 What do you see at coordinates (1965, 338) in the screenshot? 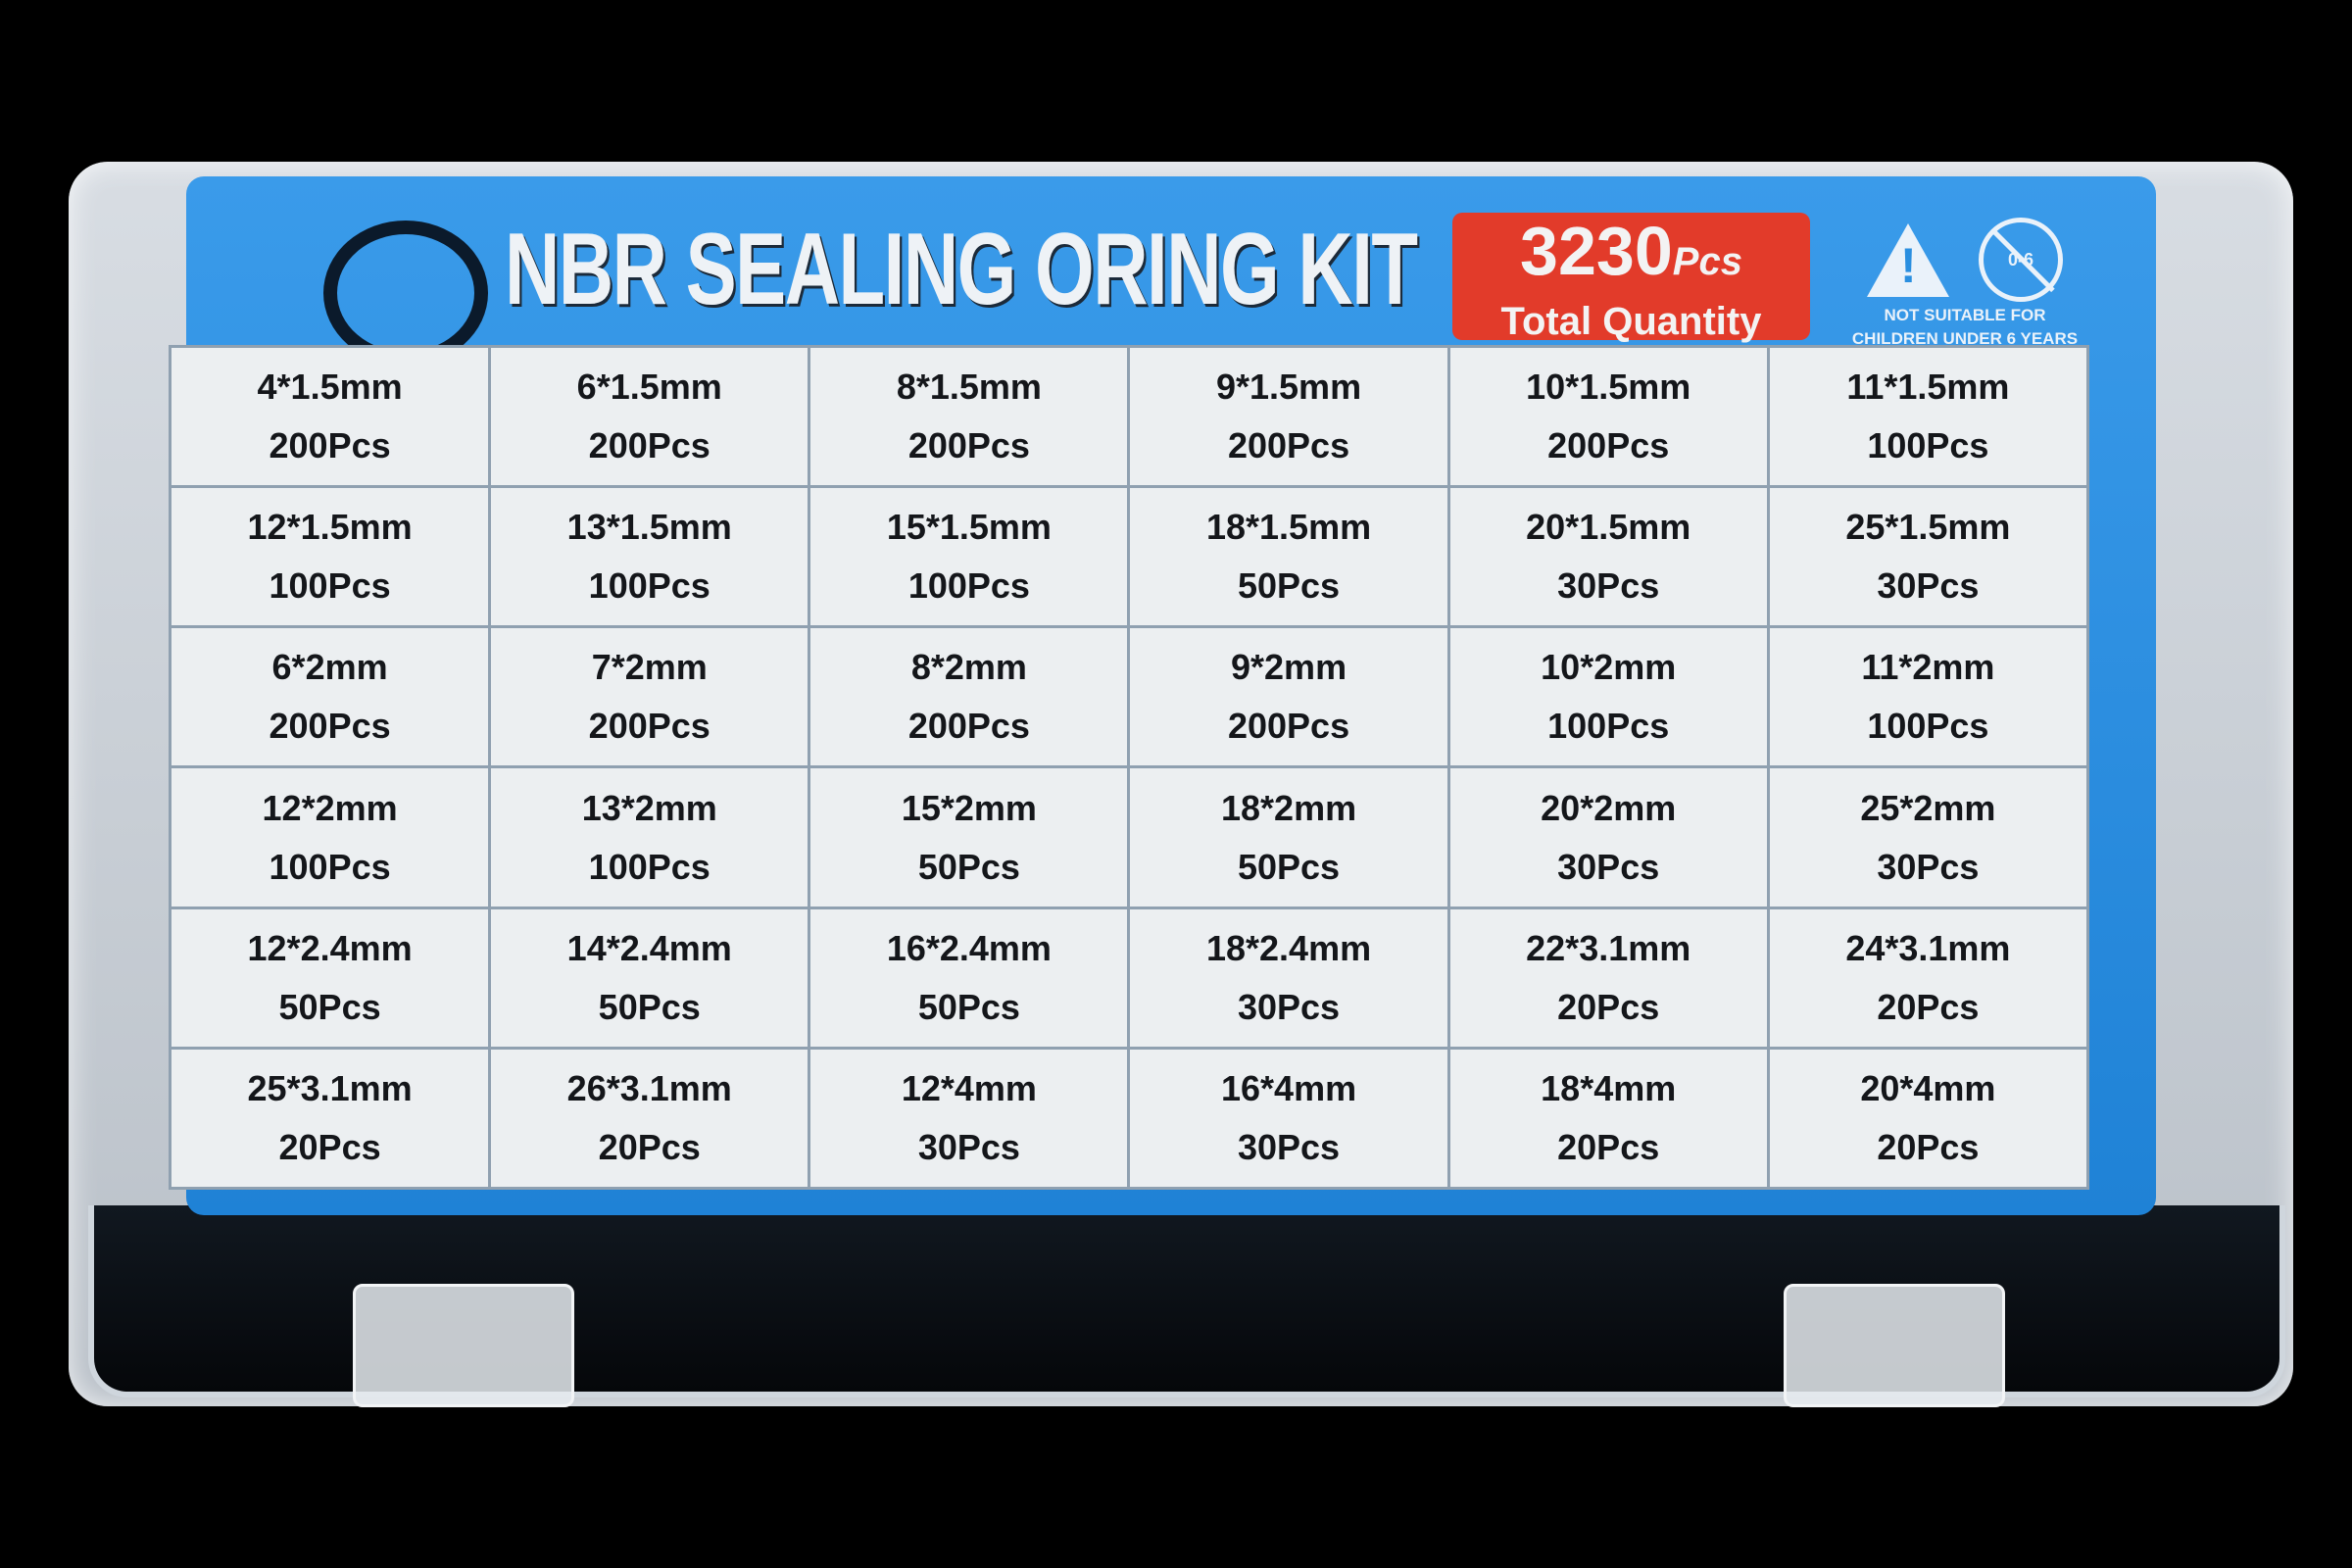
I see `warning-line-2: CHILDREN UNDER 6 YEARS` at bounding box center [1965, 338].